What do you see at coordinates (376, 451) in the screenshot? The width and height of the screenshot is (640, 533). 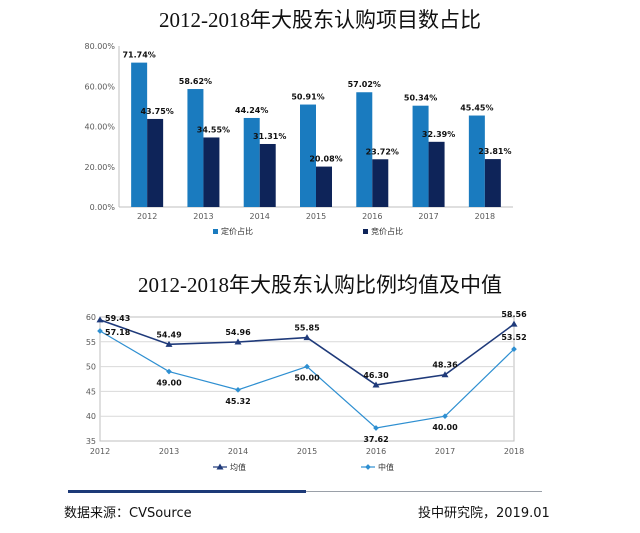 I see `line-x-tick-label: 2016` at bounding box center [376, 451].